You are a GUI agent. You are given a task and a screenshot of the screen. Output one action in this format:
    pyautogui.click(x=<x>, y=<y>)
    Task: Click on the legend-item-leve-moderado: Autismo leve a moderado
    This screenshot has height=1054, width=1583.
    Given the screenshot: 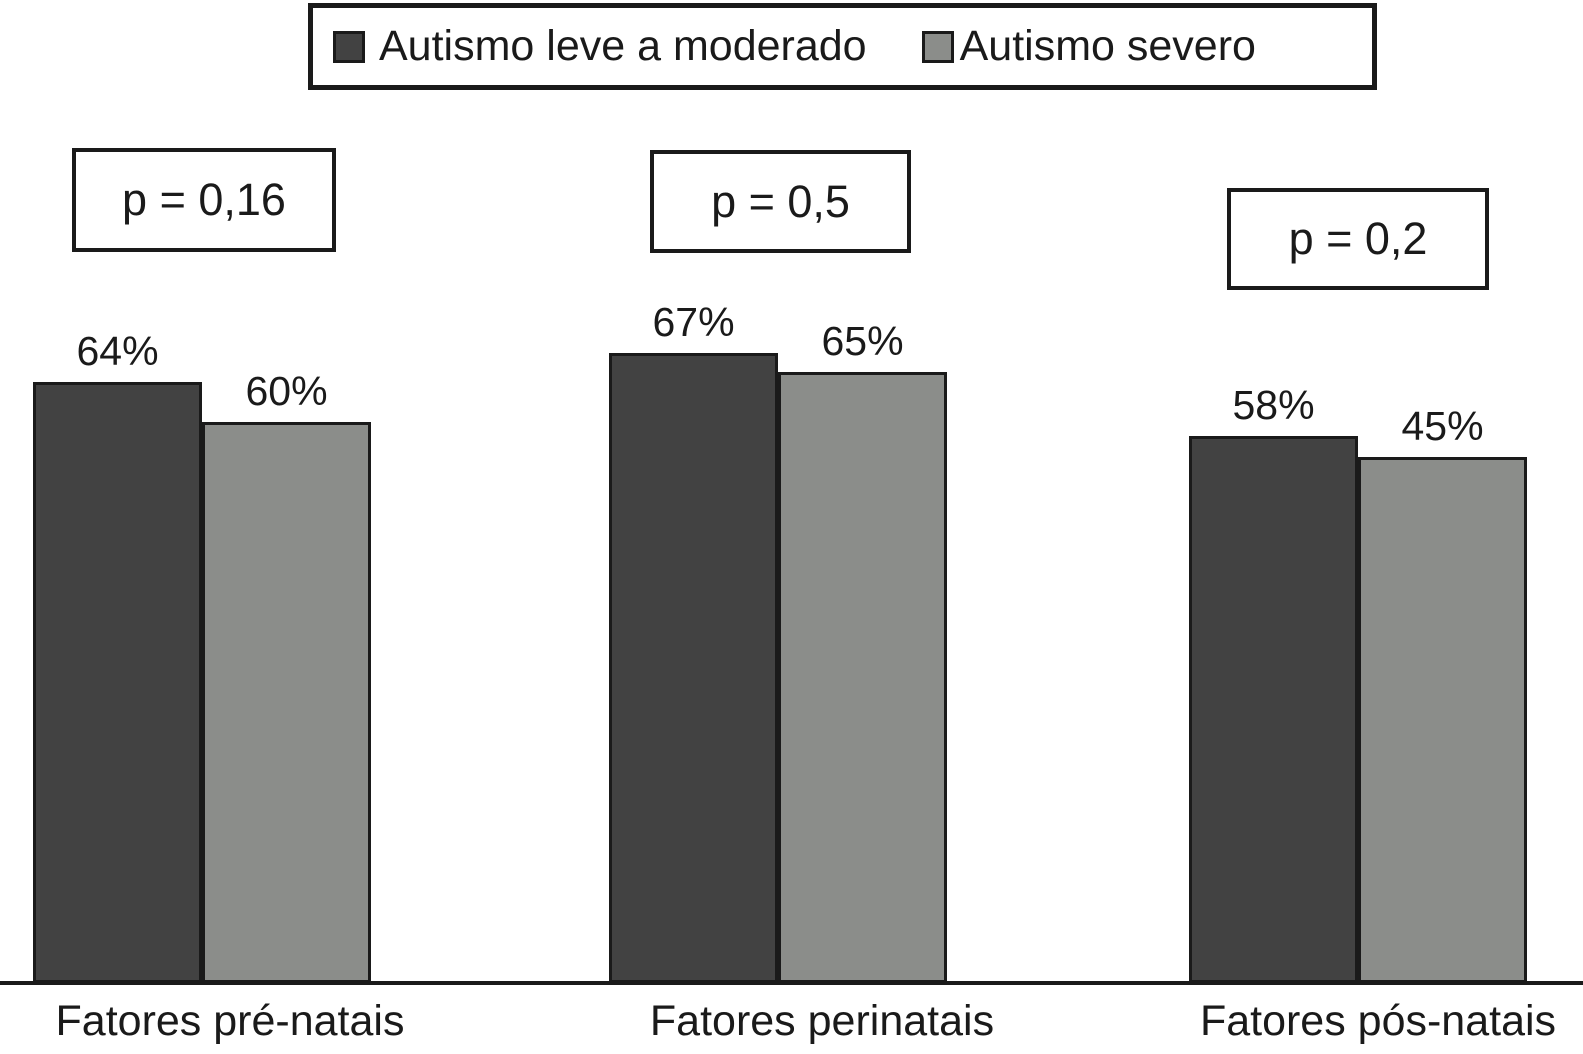 What is the action you would take?
    pyautogui.click(x=600, y=46)
    